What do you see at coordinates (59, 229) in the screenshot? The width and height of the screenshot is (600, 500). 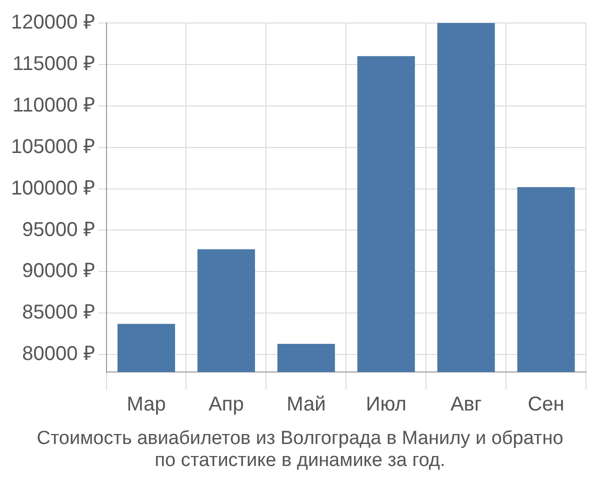 I see `y-tick-label: 95000 ₽` at bounding box center [59, 229].